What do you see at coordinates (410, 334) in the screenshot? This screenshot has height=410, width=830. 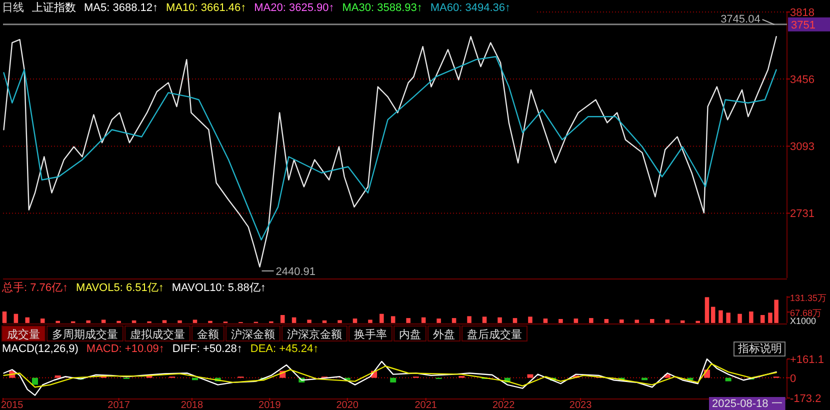 I see `text: 内盘` at bounding box center [410, 334].